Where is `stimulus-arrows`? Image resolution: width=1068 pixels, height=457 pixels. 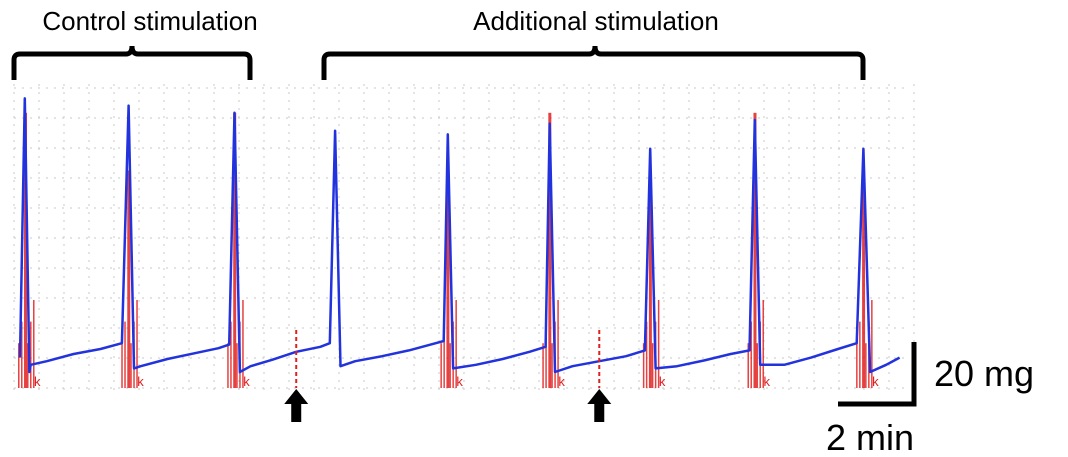
stimulus-arrows is located at coordinates (448, 376).